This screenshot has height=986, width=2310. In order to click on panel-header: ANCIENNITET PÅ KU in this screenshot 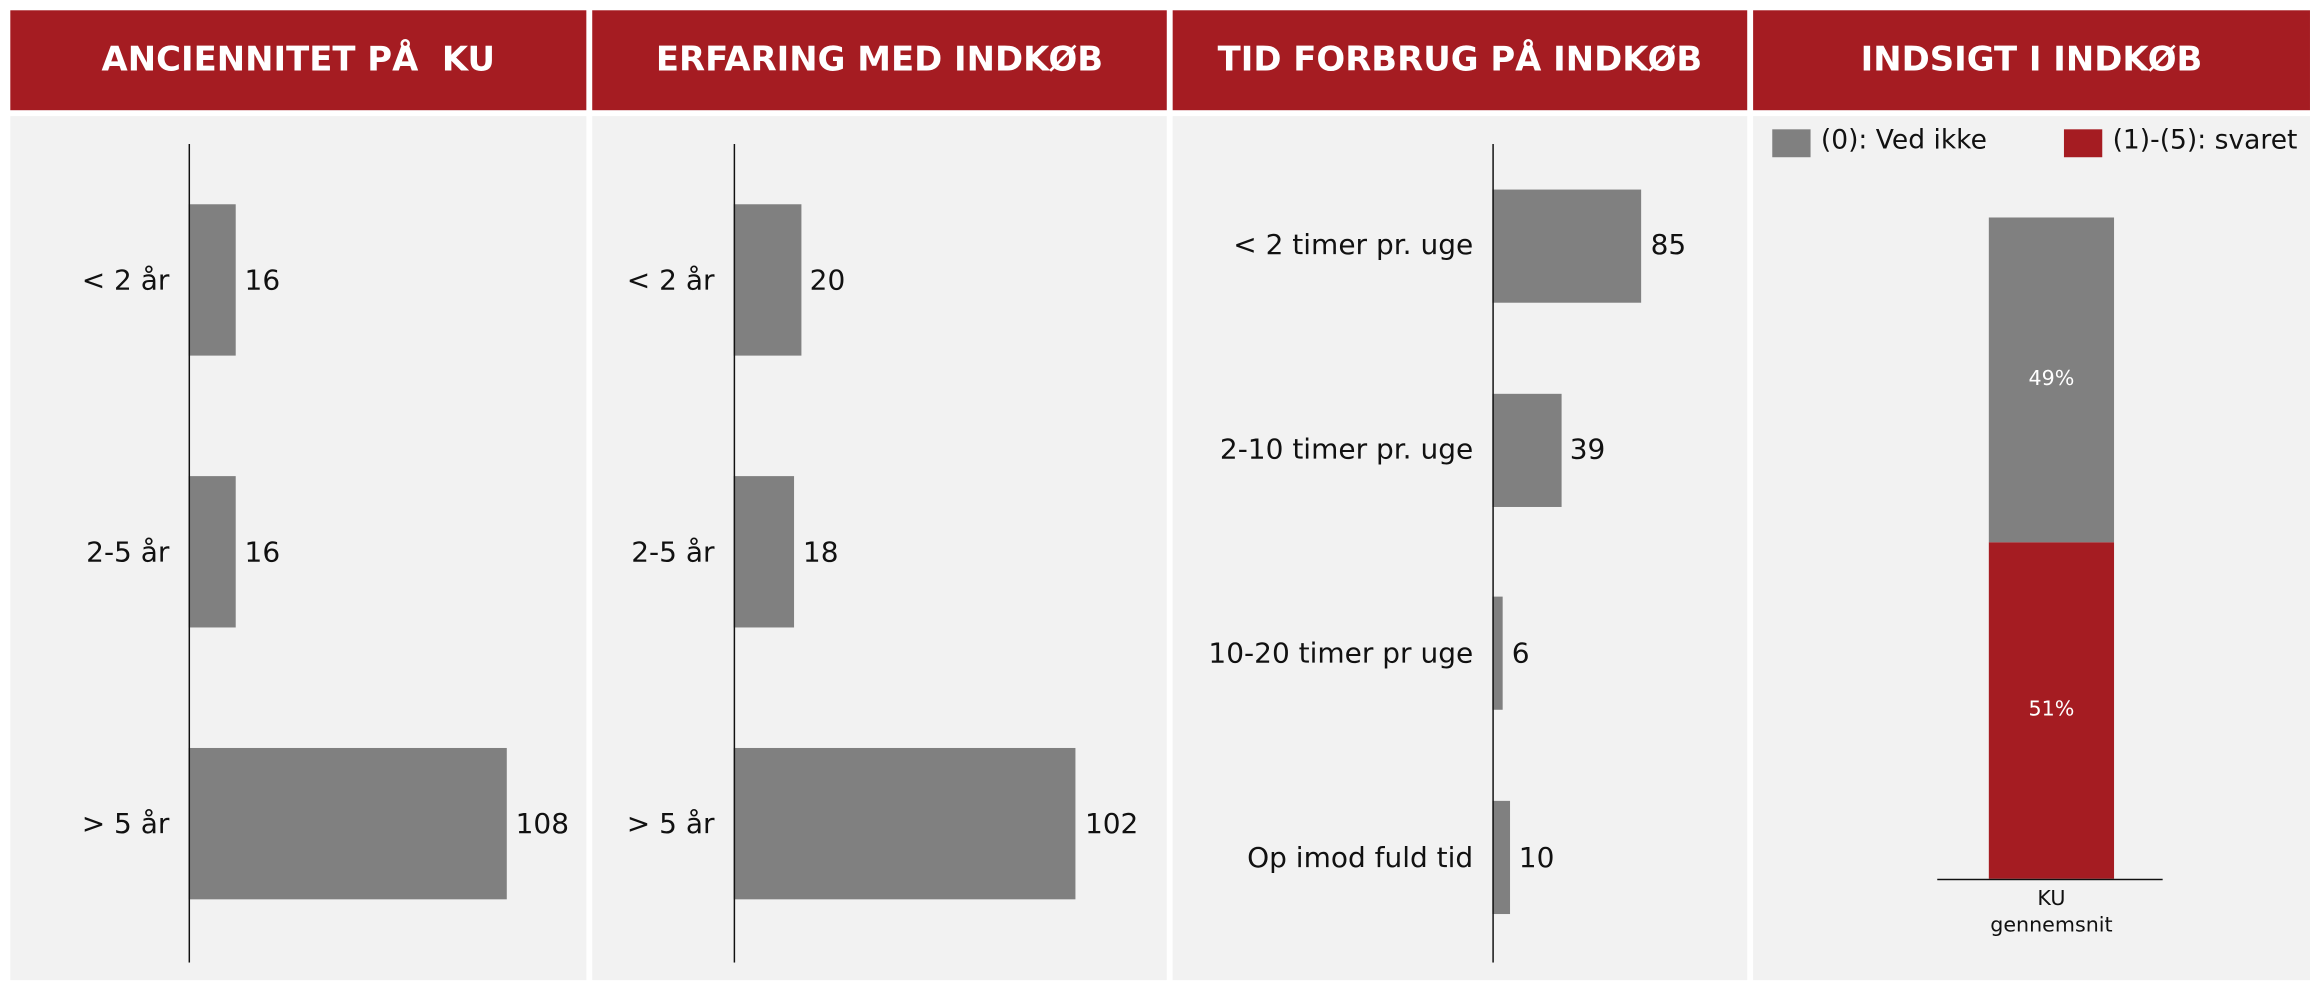, I will do `click(298, 60)`.